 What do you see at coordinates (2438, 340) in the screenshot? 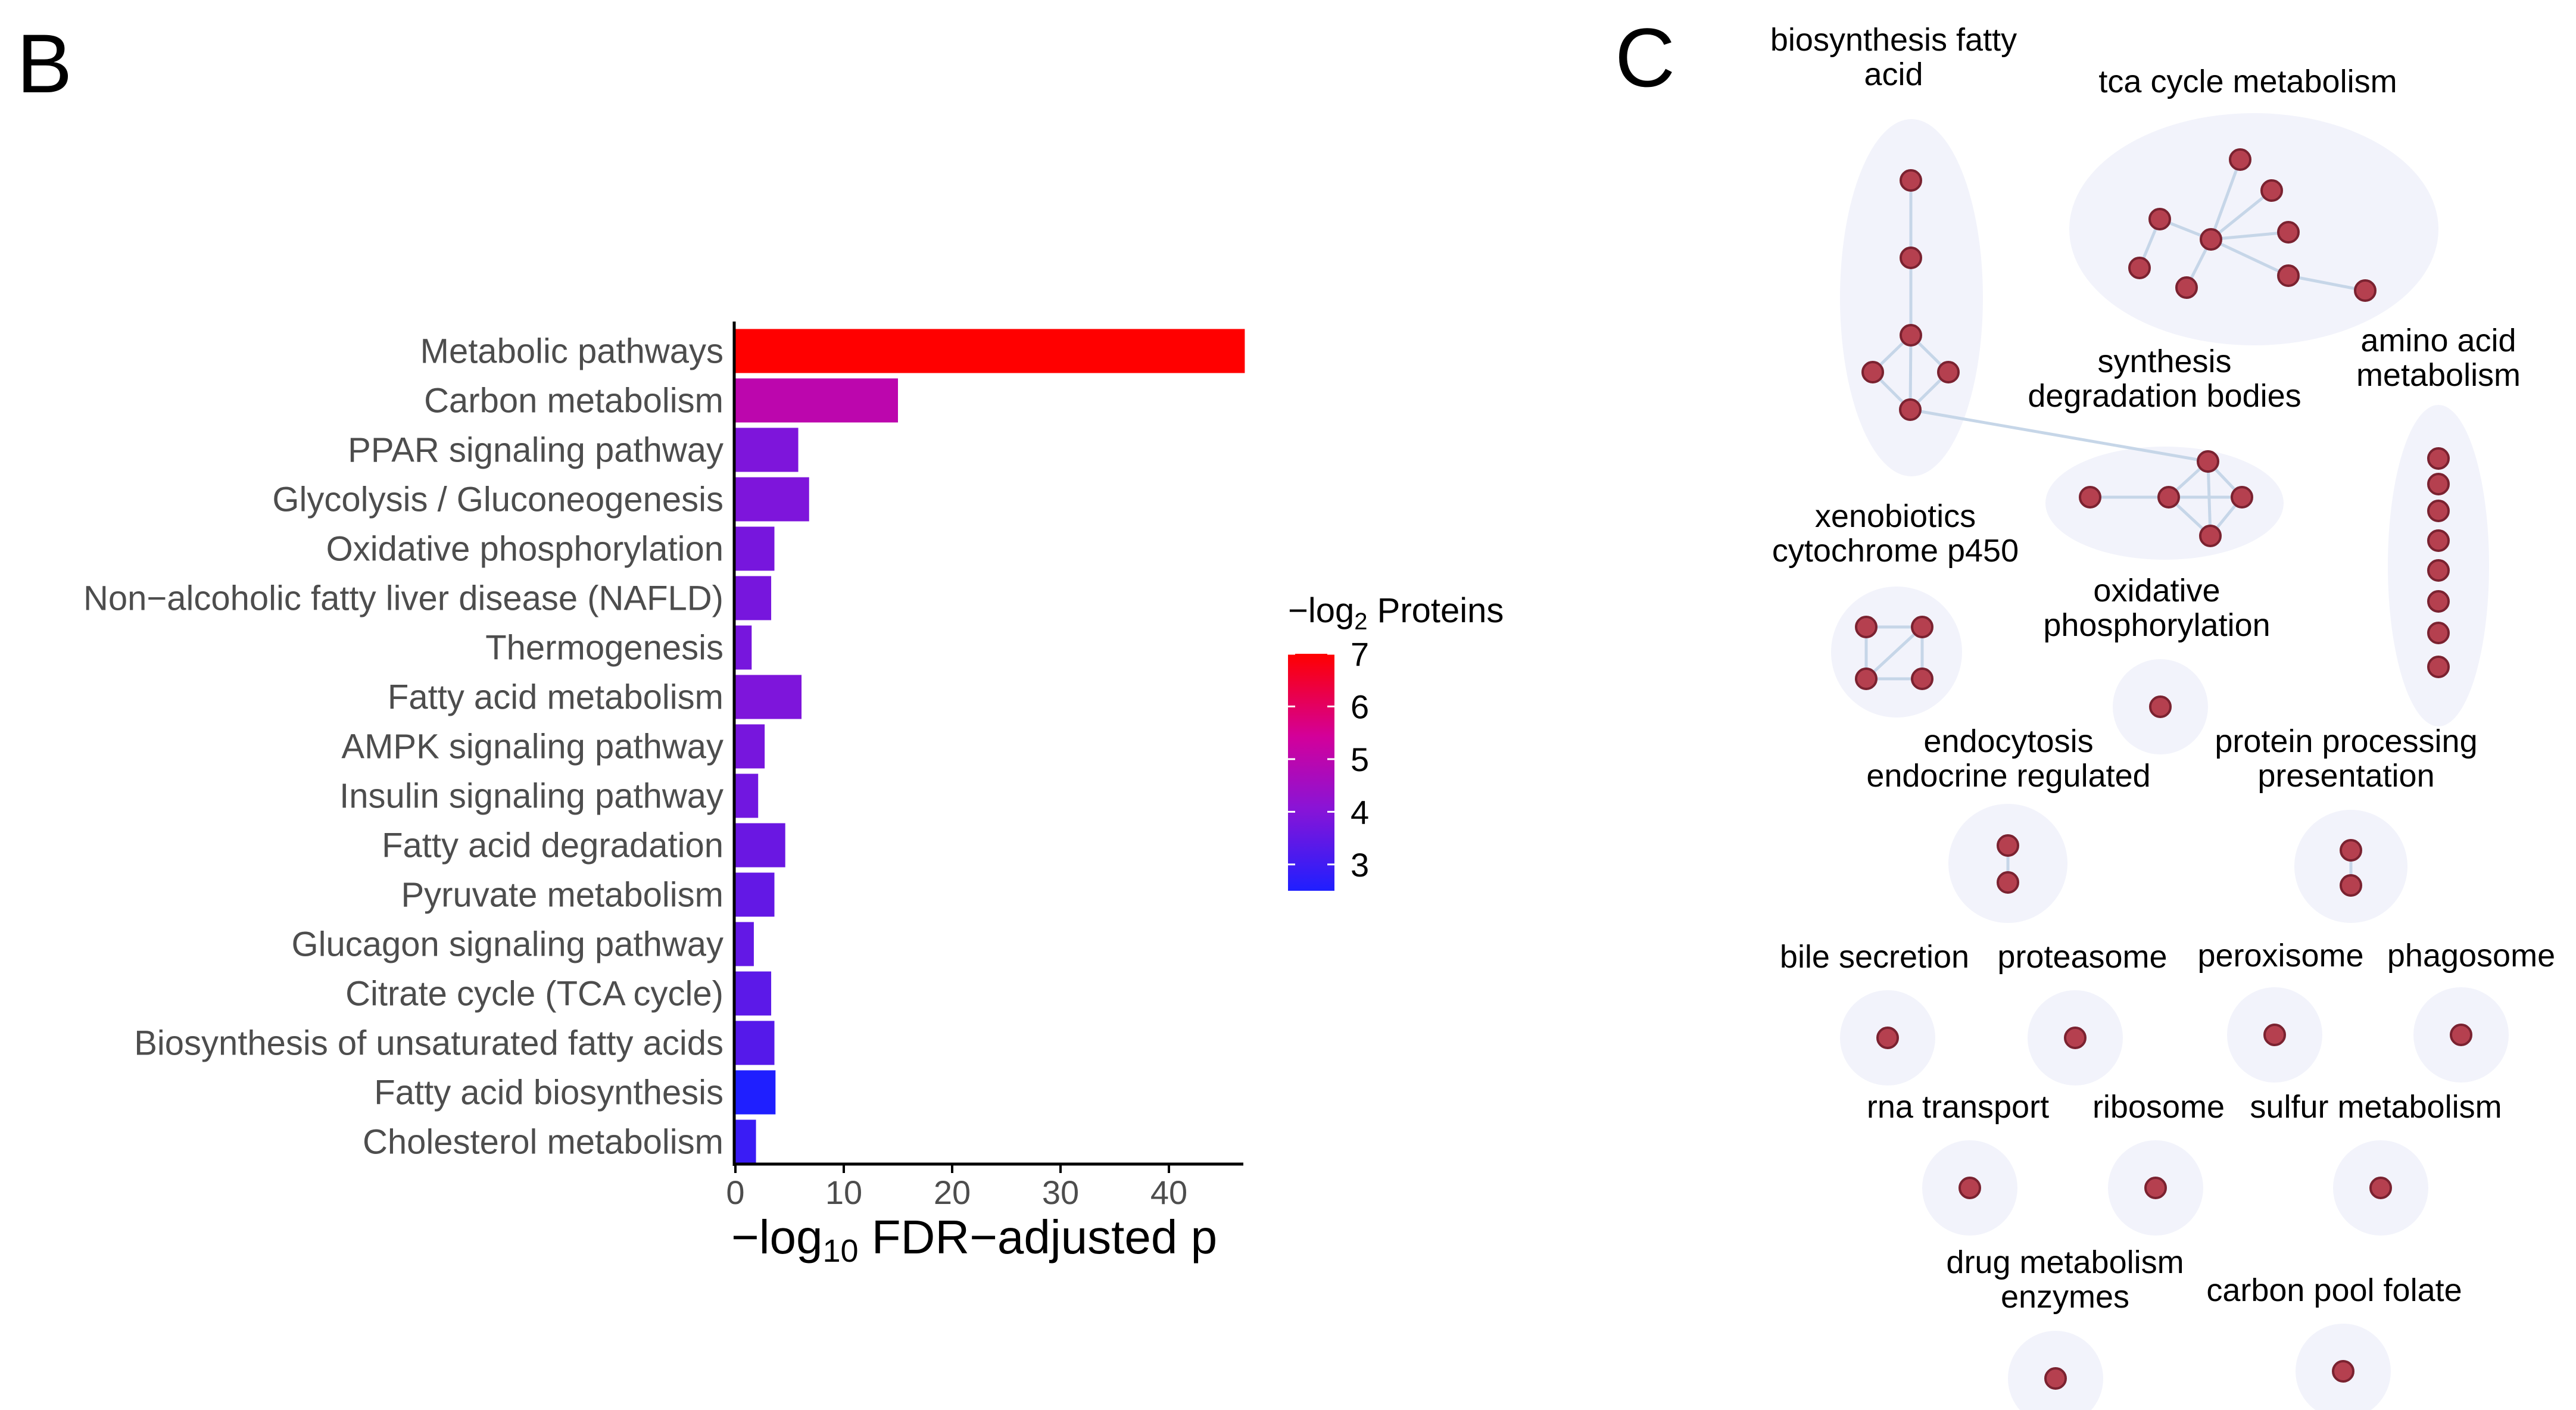
I see `cluster-label: amino acid` at bounding box center [2438, 340].